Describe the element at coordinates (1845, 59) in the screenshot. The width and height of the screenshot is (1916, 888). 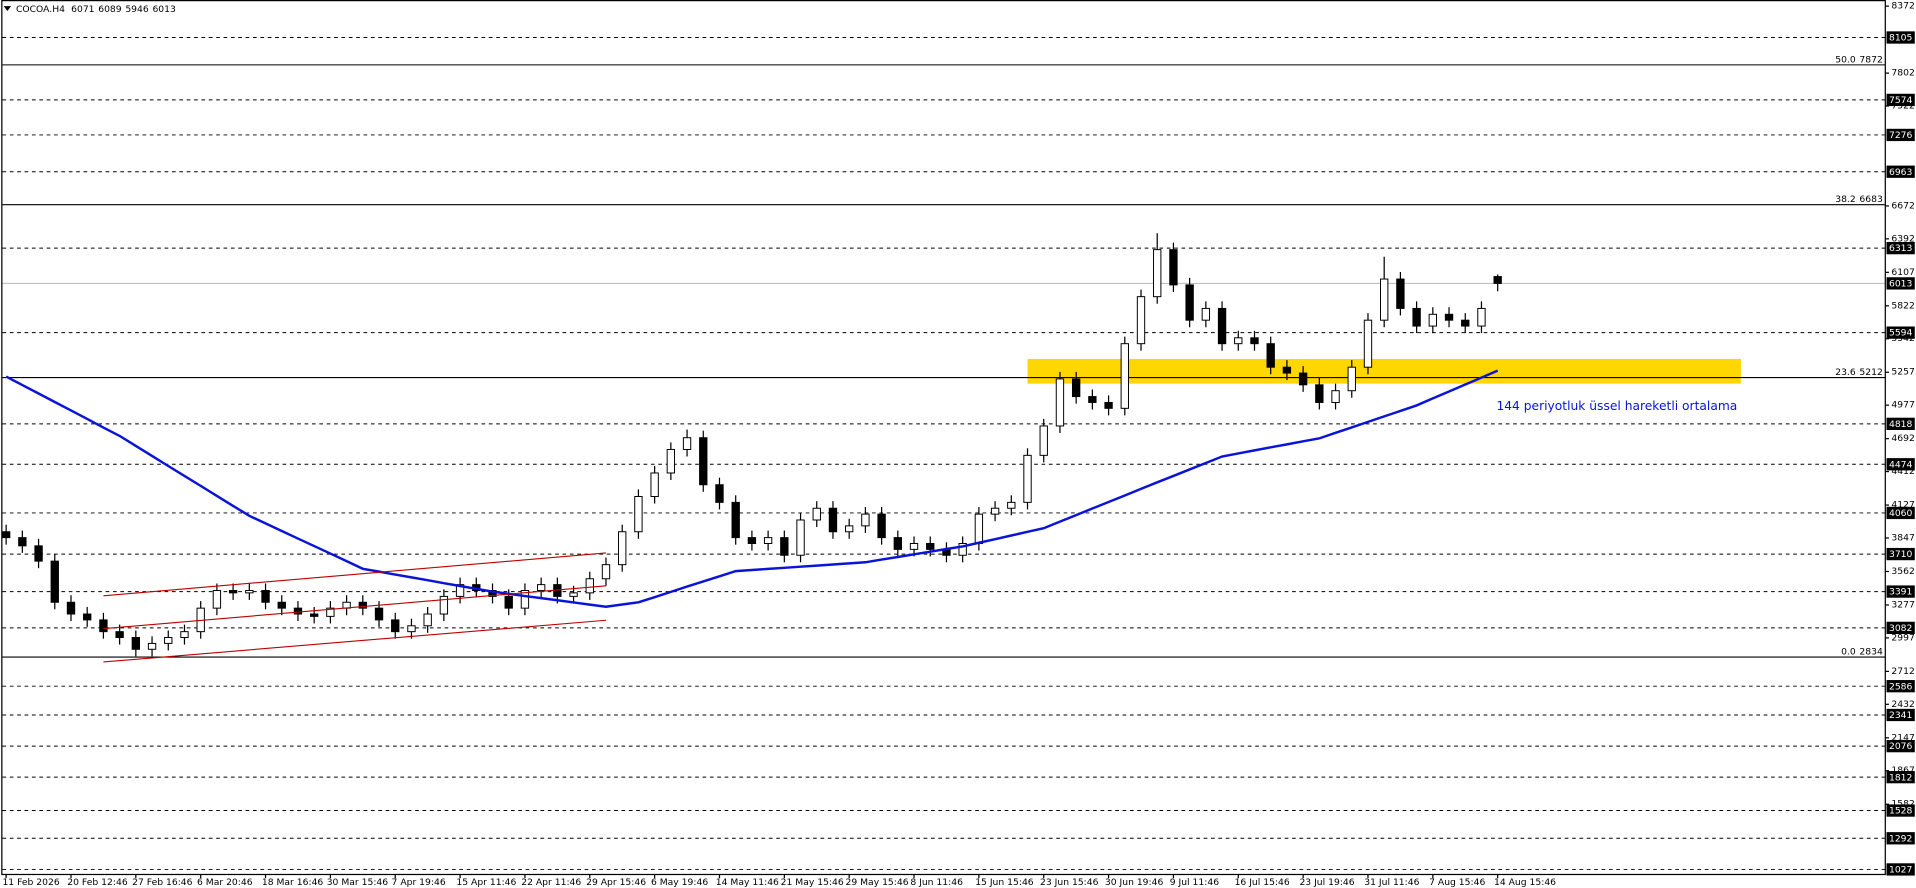
I see `fib-ratio: 50.0` at that location.